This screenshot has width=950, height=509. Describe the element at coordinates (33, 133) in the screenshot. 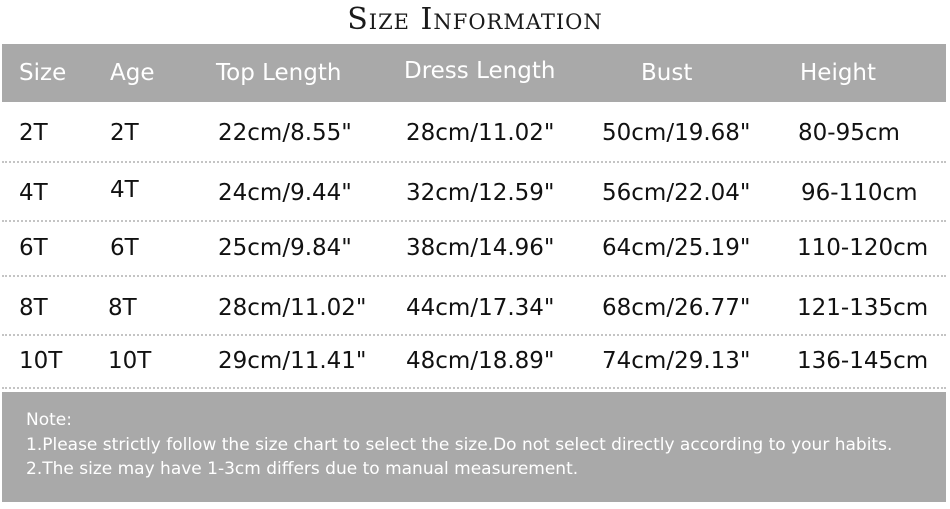

I see `cell-size: 2T` at that location.